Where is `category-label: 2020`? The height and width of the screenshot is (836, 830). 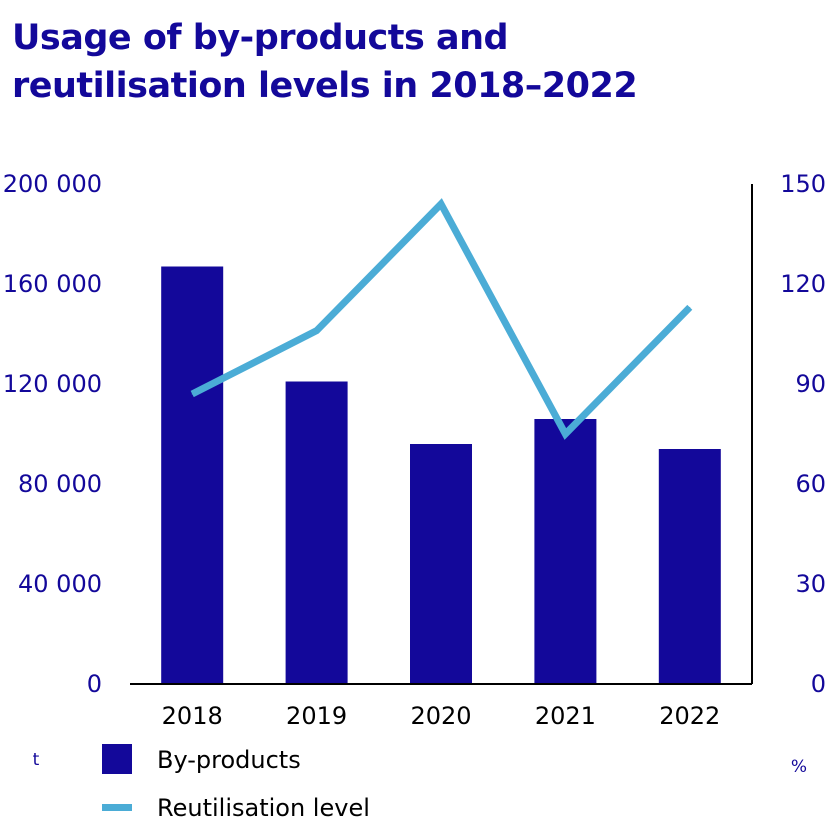
category-label: 2020 is located at coordinates (440, 716).